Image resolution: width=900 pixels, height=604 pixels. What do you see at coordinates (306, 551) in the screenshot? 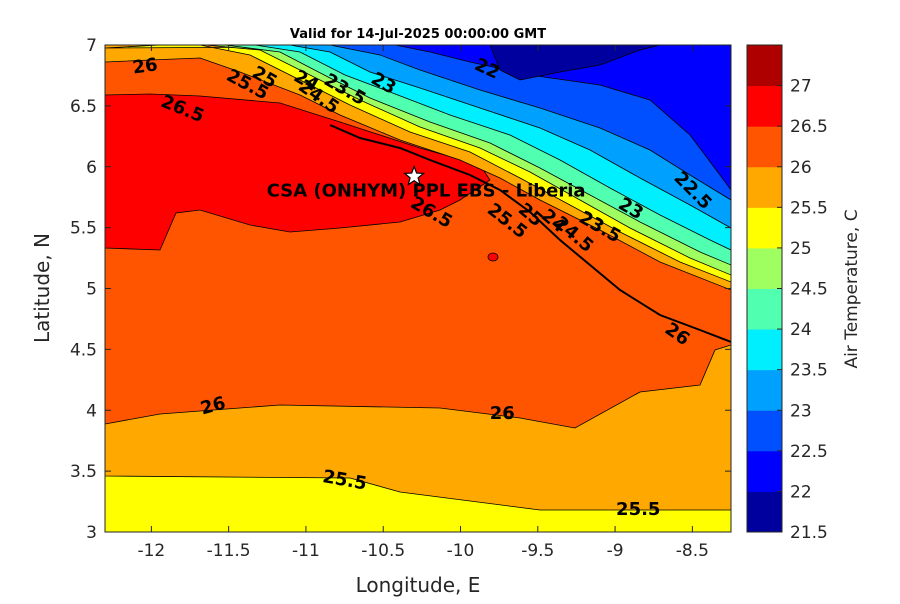
I see `x-tick-label: -11` at bounding box center [306, 551].